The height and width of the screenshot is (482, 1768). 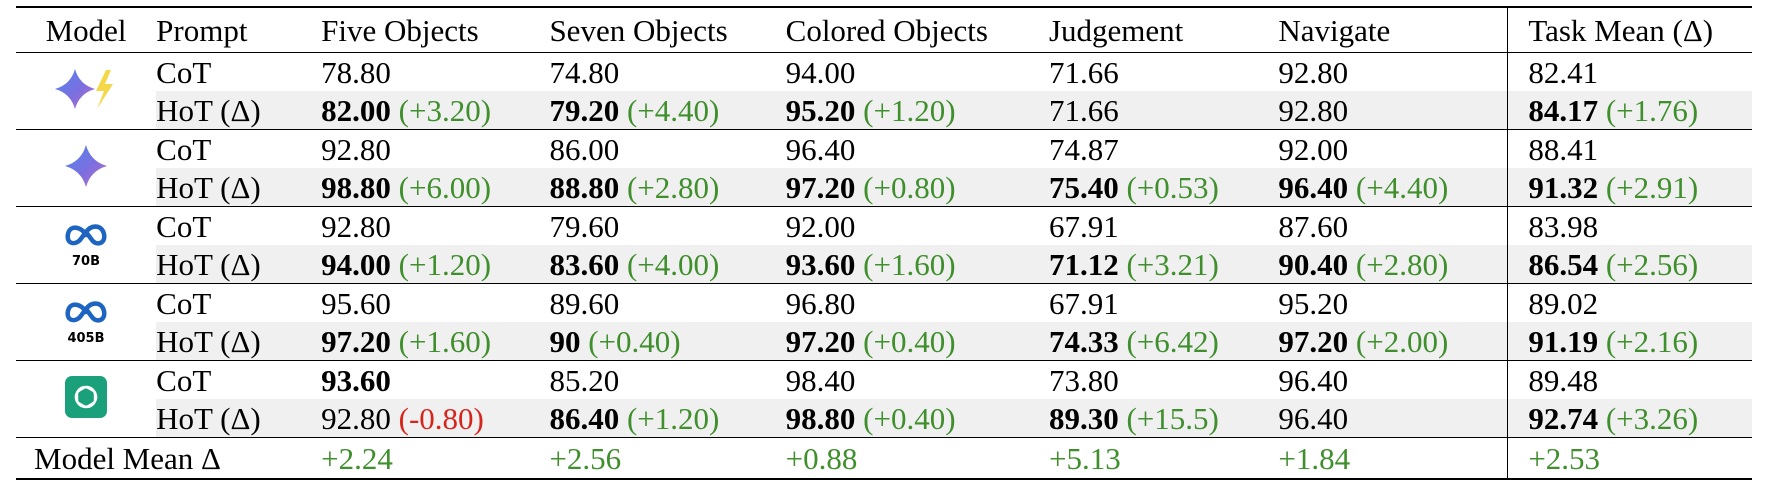 I want to click on score-delta: (+6.42), so click(x=1172, y=341).